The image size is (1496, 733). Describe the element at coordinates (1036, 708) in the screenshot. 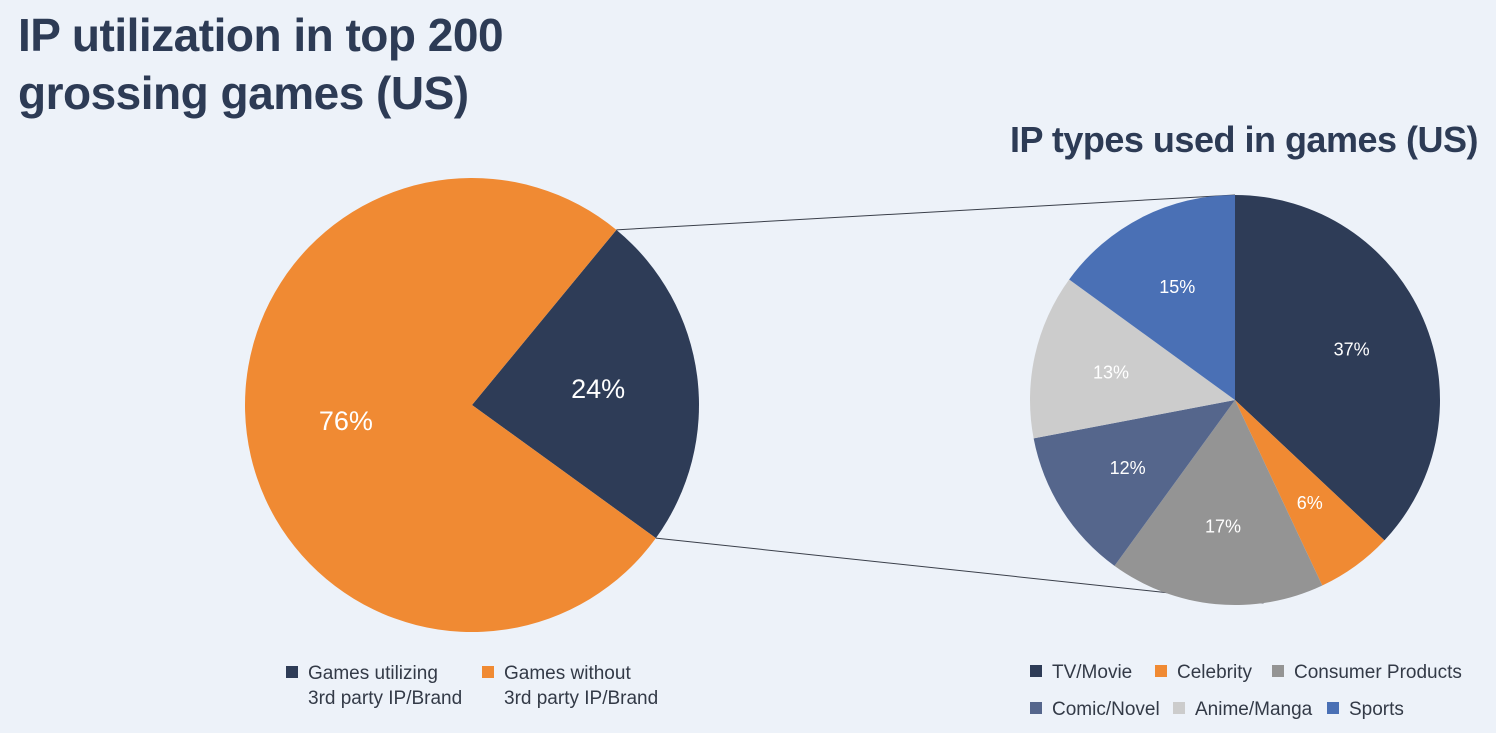

I see `legend-swatch-comic-novel` at that location.